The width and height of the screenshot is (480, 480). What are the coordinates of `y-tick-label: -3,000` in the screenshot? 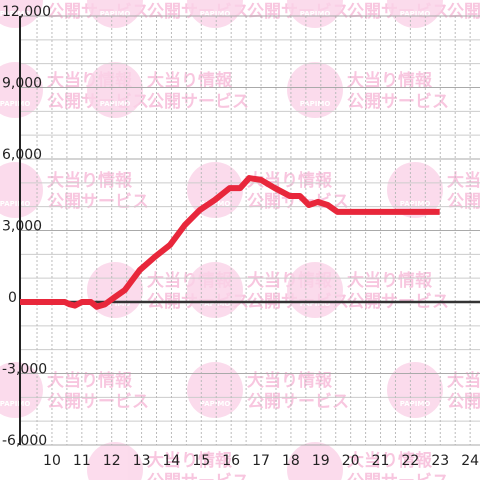 It's located at (24, 370).